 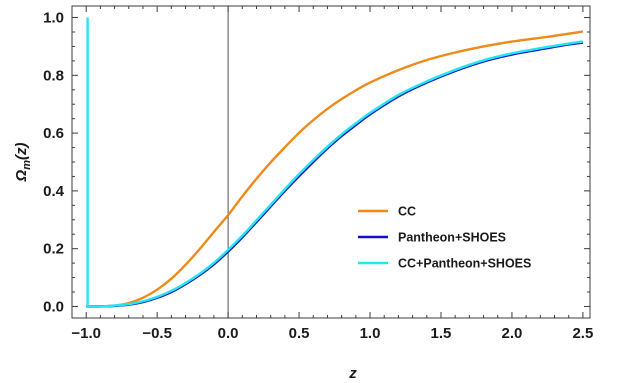 What do you see at coordinates (464, 264) in the screenshot?
I see `legend-label: CC+Pantheon+SHOES` at bounding box center [464, 264].